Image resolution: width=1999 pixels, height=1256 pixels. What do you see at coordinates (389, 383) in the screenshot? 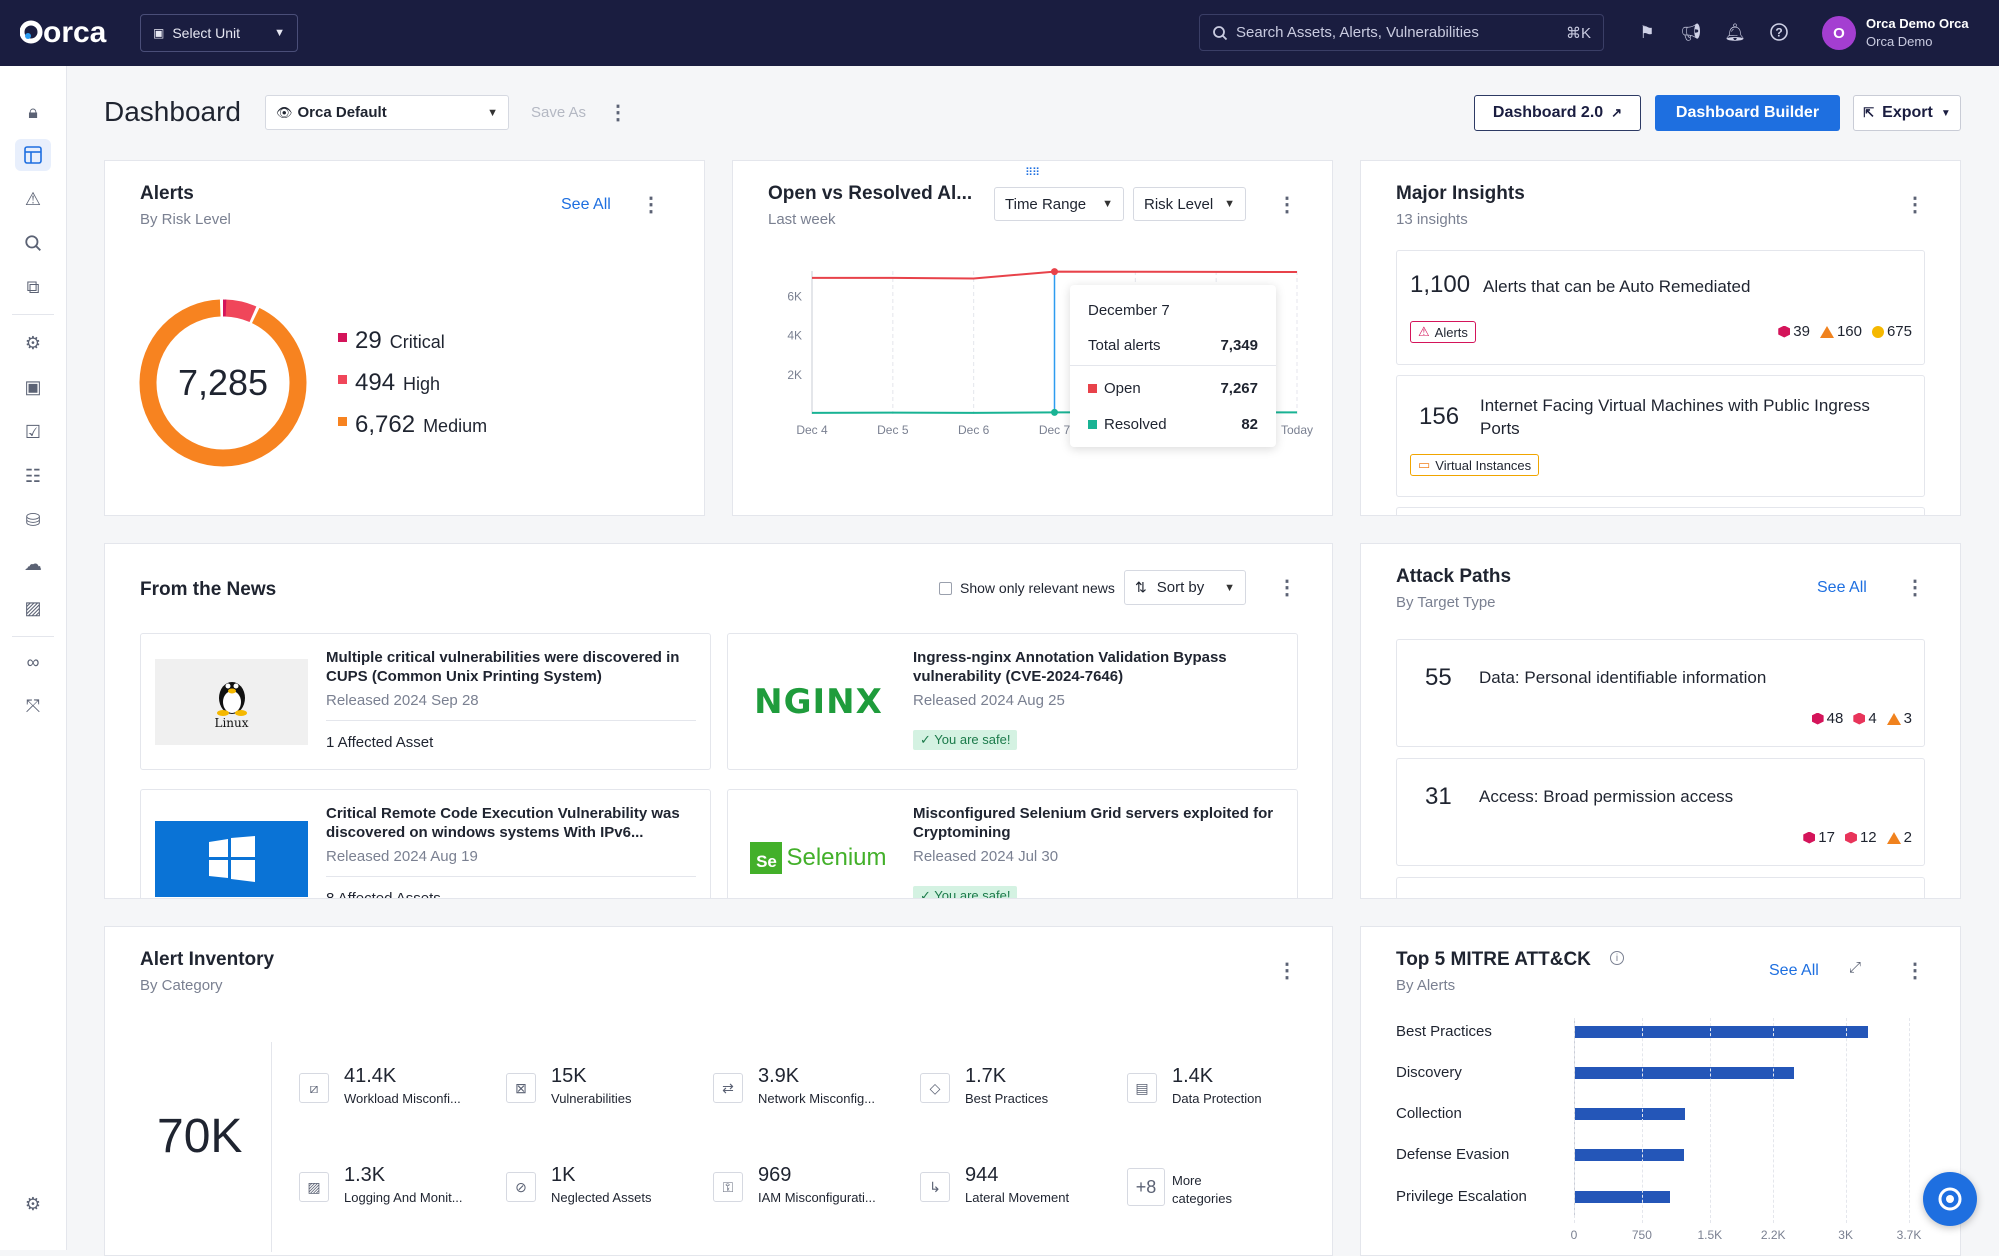
I see `legend-high: 494 High` at bounding box center [389, 383].